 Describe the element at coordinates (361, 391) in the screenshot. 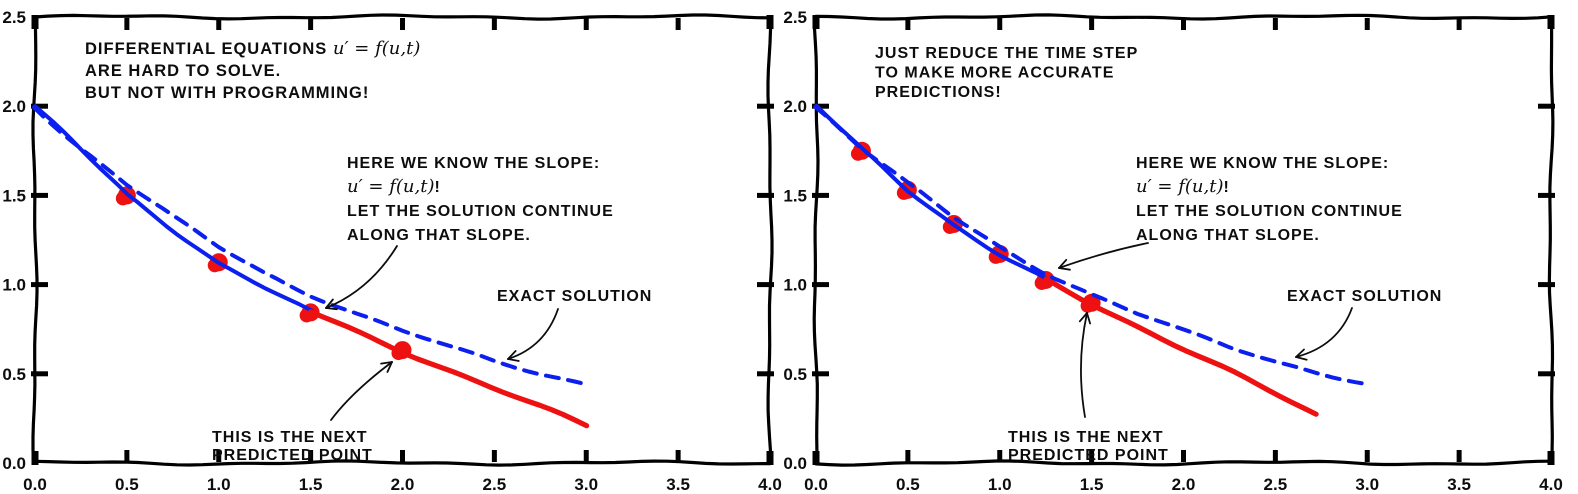

I see `predicted-point-arrow-line` at that location.